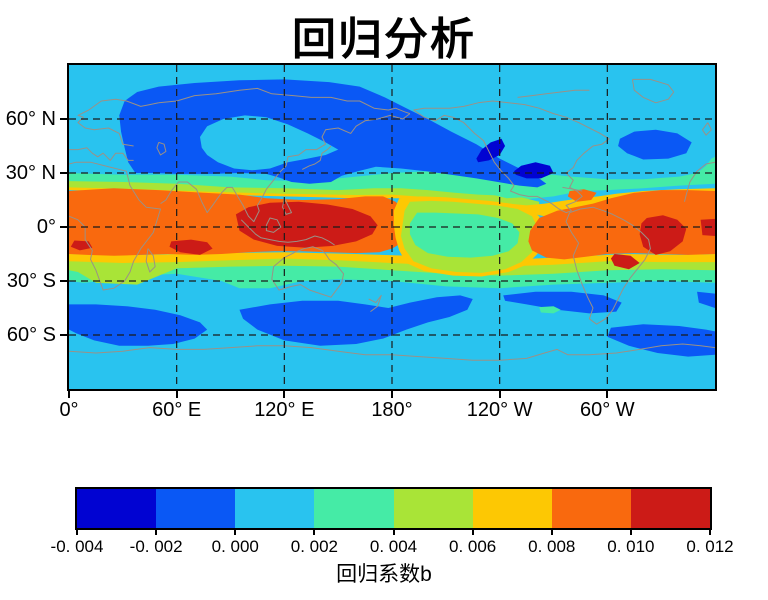 The height and width of the screenshot is (600, 768). I want to click on coastline-philippines, so click(287, 206).